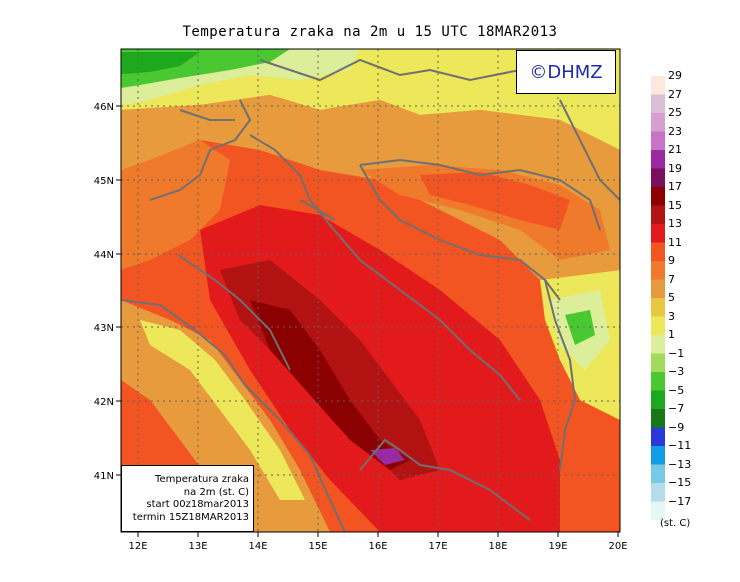  Describe the element at coordinates (680, 445) in the screenshot. I see `colorbar-level-label: −11` at that location.